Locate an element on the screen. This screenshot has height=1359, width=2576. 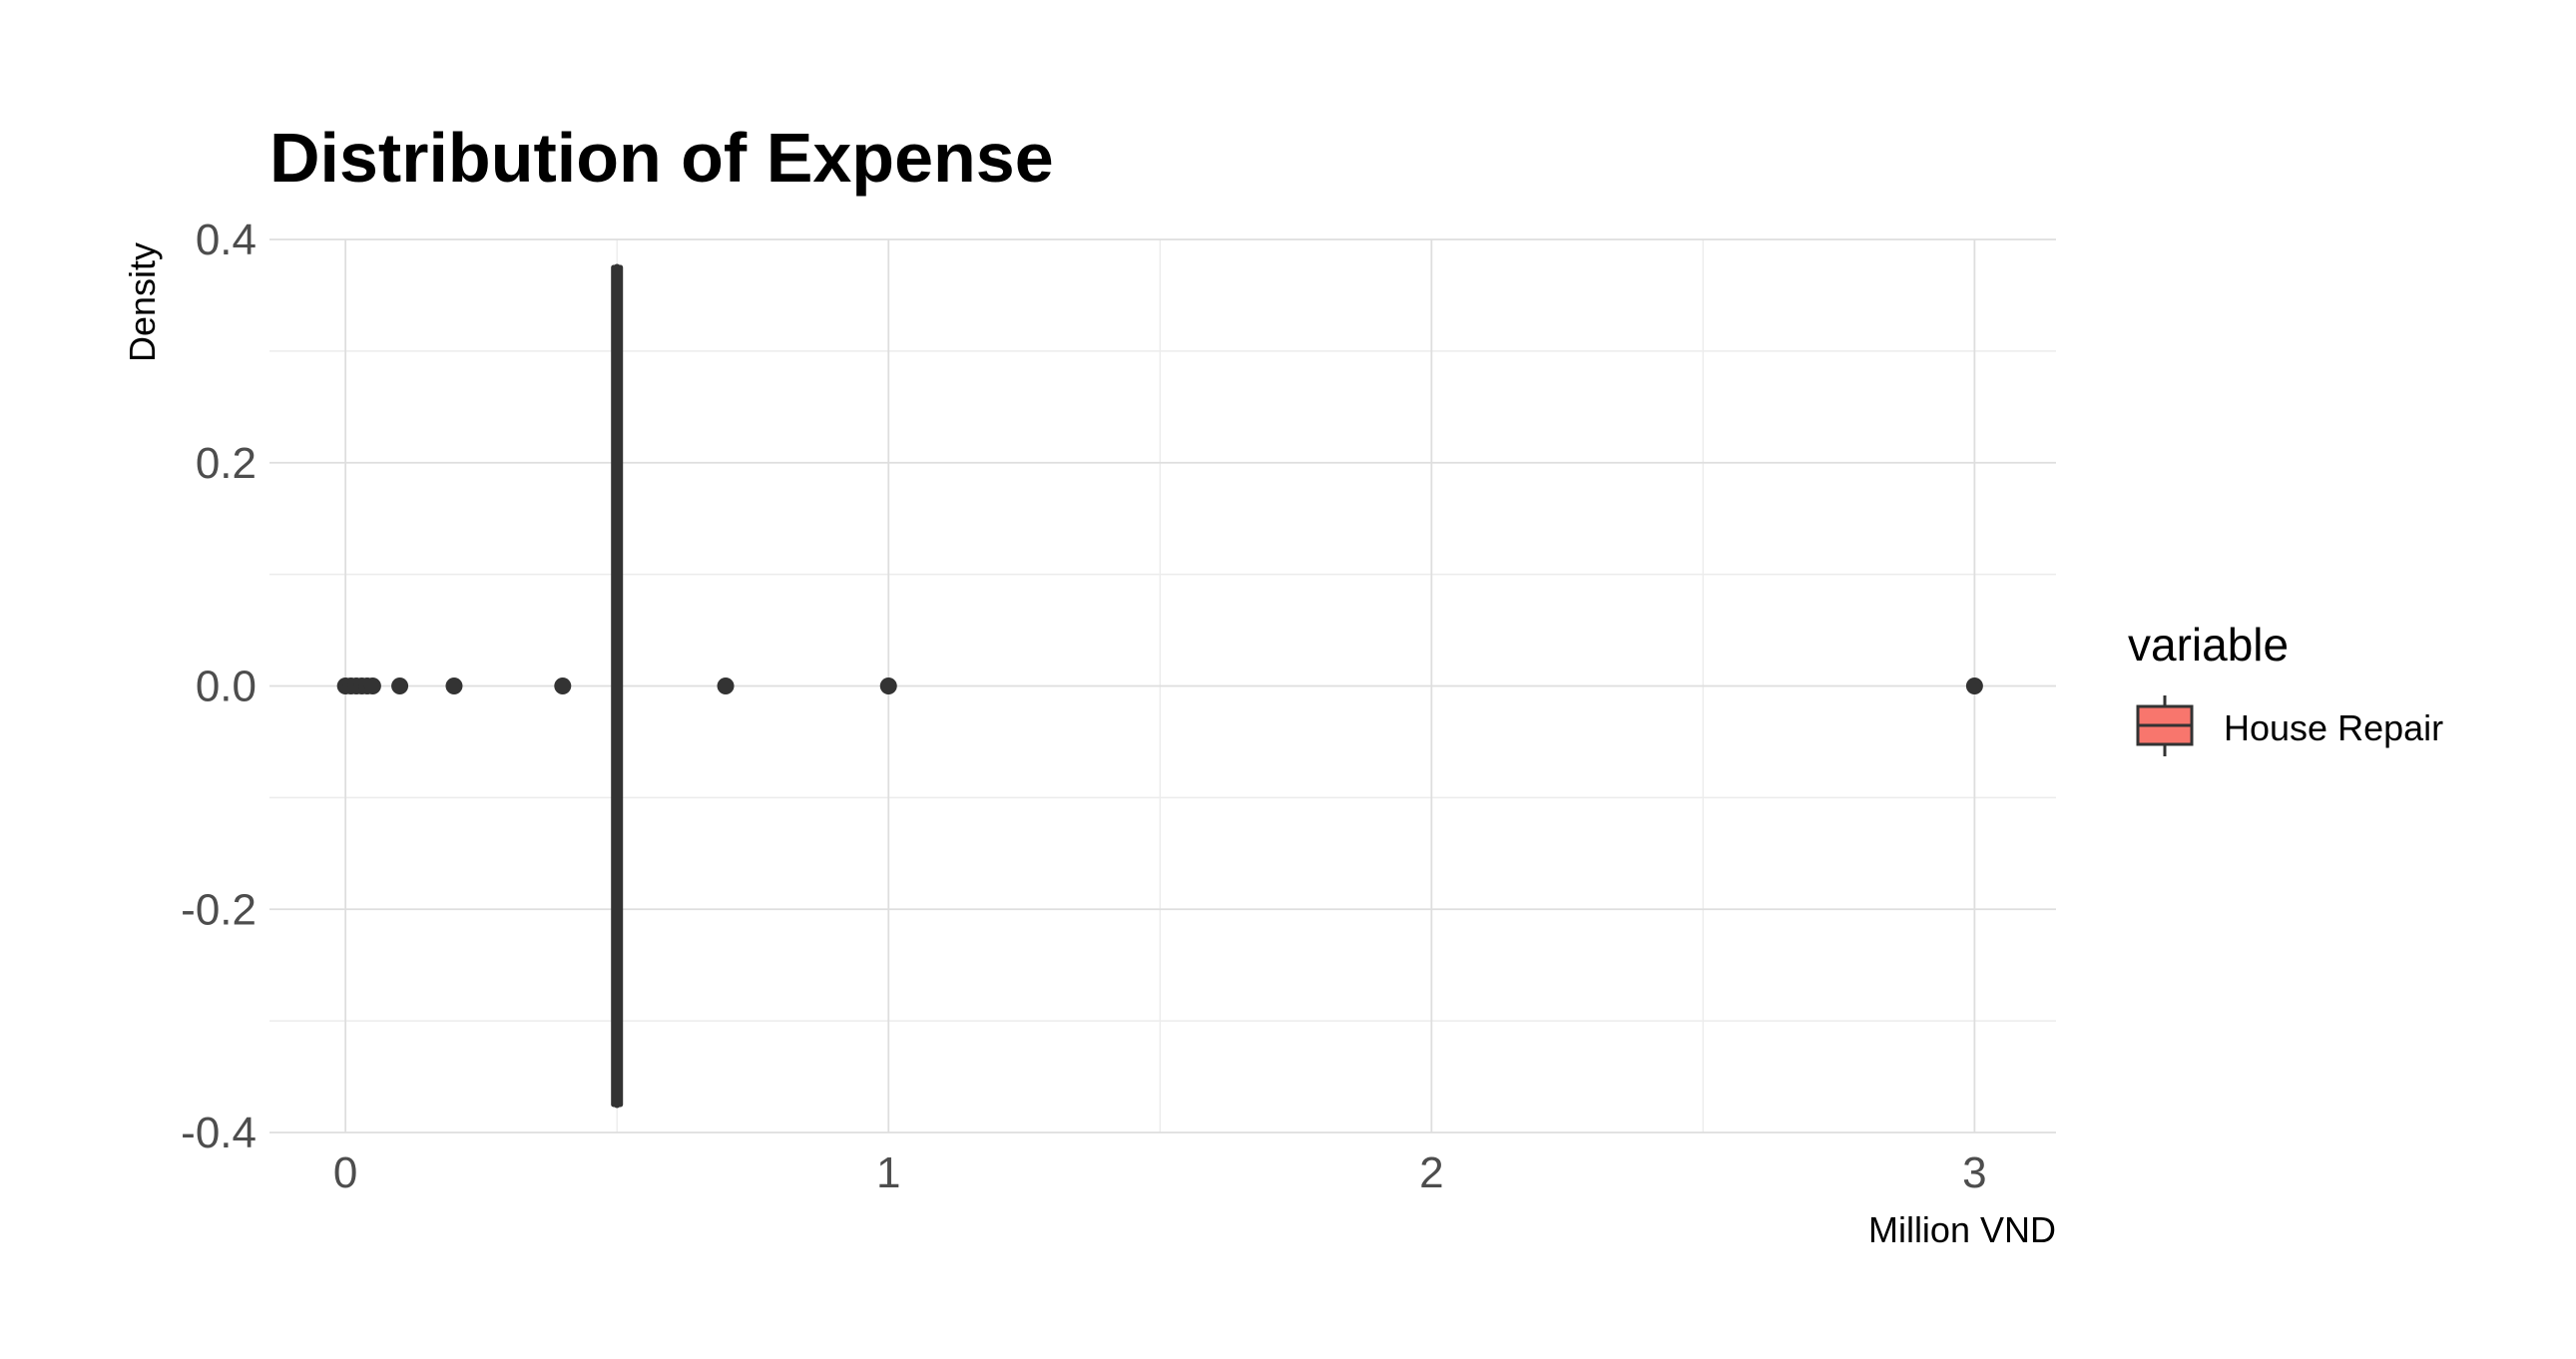
y-tick-label-2: 0.0 is located at coordinates (227, 687).